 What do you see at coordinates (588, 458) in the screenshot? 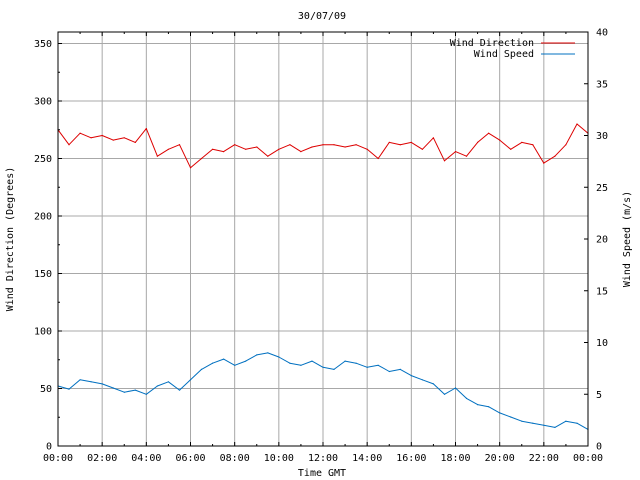
I see `x-tick-label: 00:00` at bounding box center [588, 458].